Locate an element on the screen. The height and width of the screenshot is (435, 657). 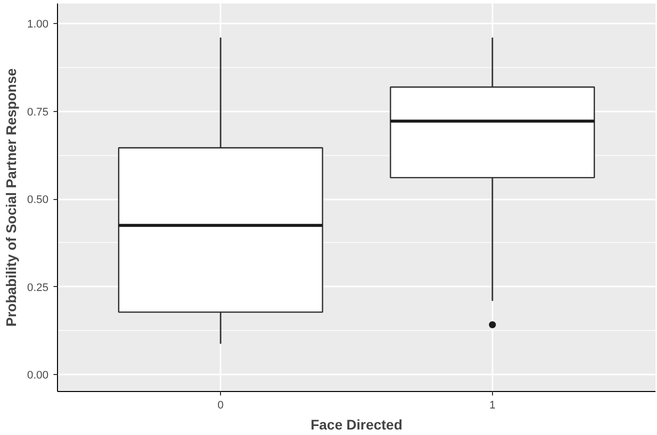
y-tick-label: 1.00 is located at coordinates (38, 24).